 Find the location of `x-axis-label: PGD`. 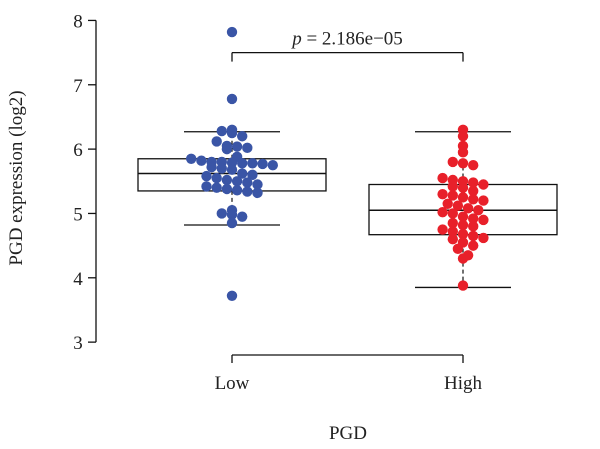

x-axis-label: PGD is located at coordinates (348, 433).